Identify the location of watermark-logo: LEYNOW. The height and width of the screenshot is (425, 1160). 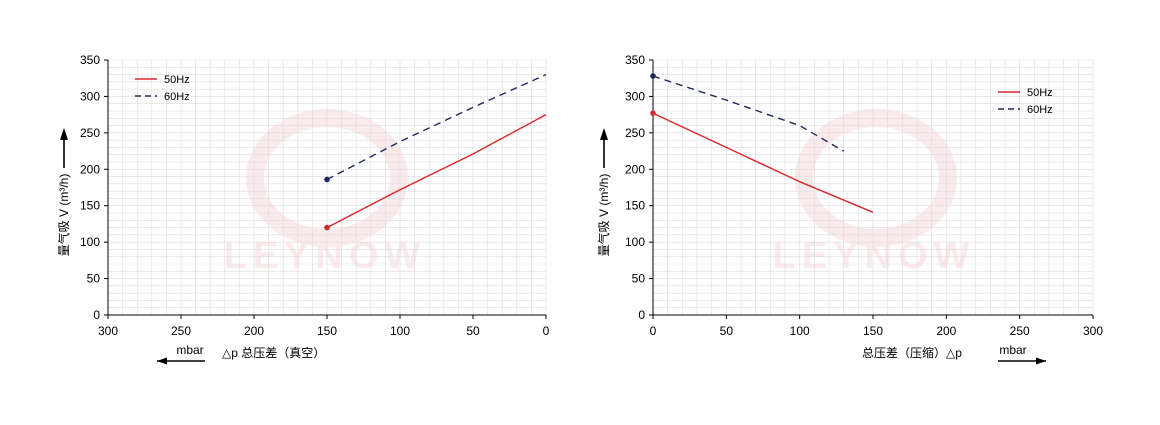
(874, 193).